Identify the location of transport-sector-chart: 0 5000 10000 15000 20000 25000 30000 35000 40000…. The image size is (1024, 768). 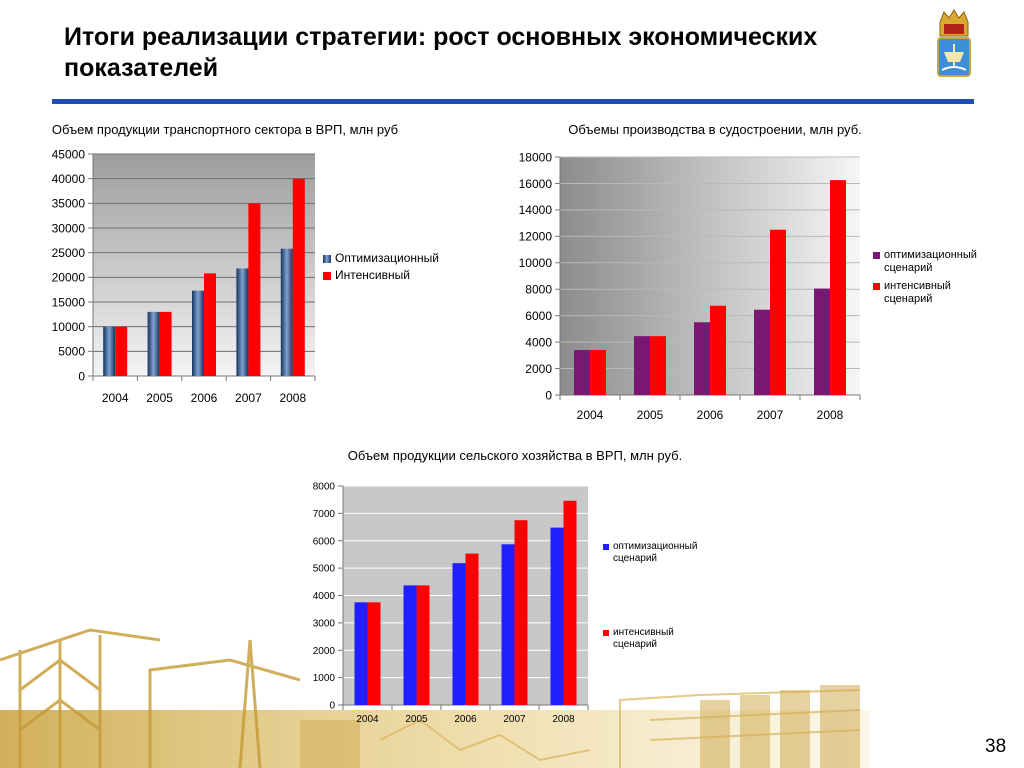
(245, 276).